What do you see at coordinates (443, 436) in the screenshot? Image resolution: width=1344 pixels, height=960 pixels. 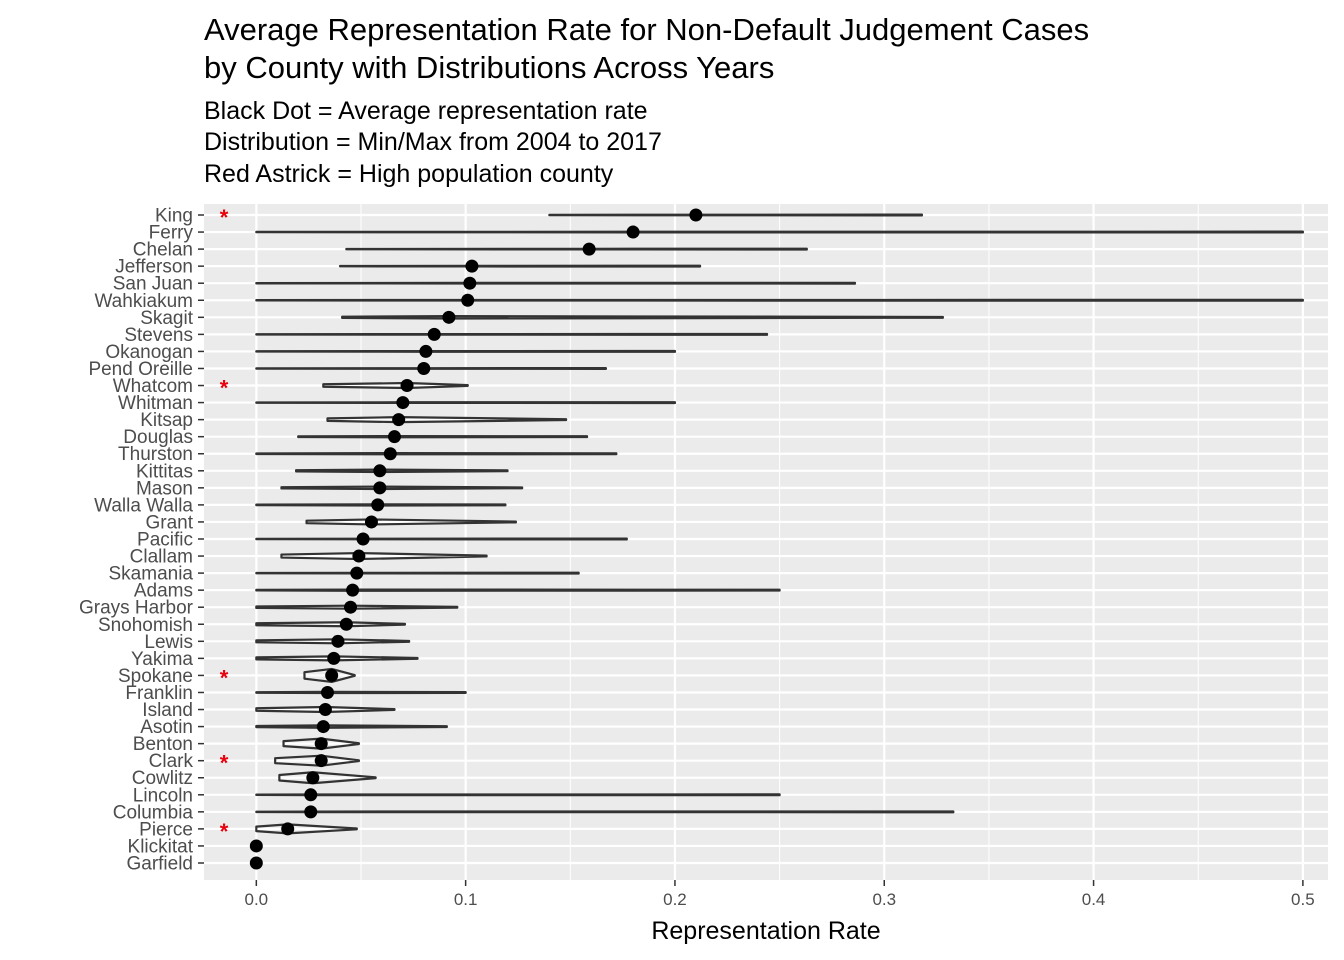 I see `violin-douglas` at bounding box center [443, 436].